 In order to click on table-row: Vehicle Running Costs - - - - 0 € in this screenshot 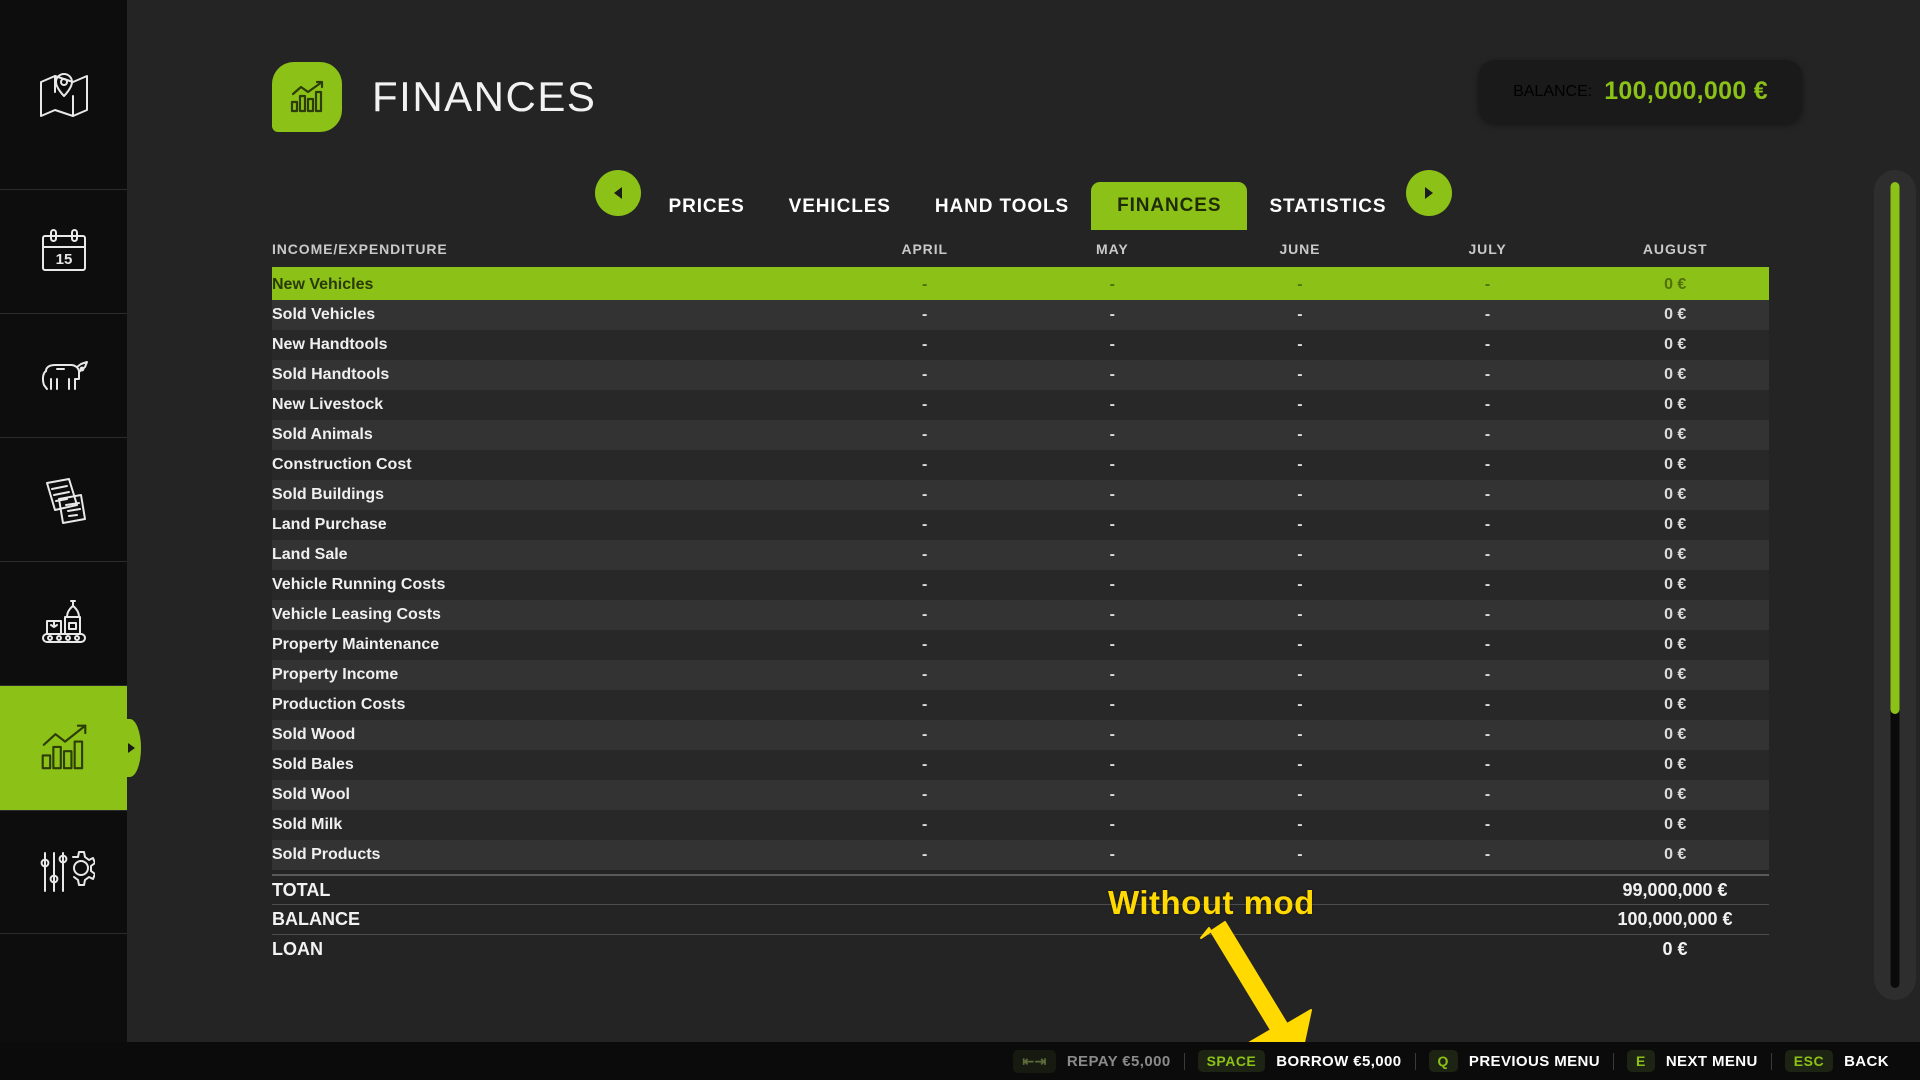, I will do `click(1020, 585)`.